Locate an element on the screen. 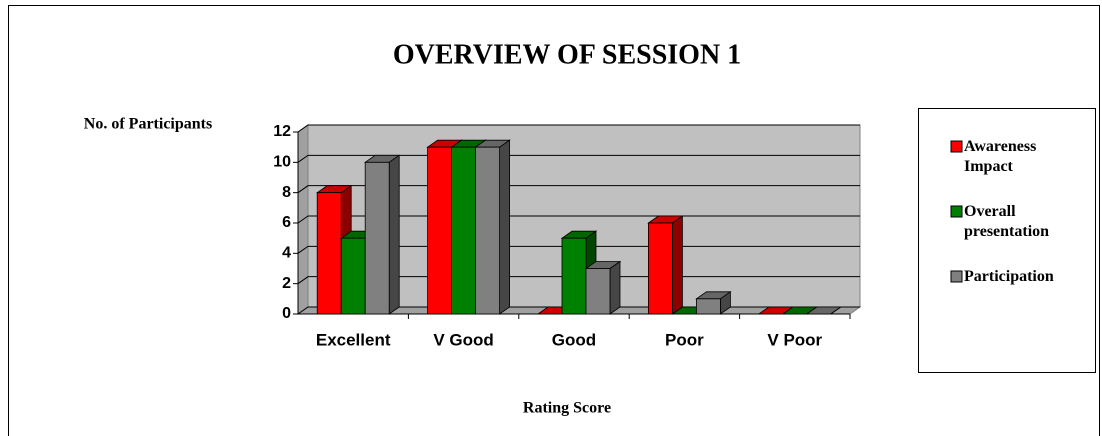 This screenshot has width=1102, height=436. y-tick-label: 6 is located at coordinates (286, 222).